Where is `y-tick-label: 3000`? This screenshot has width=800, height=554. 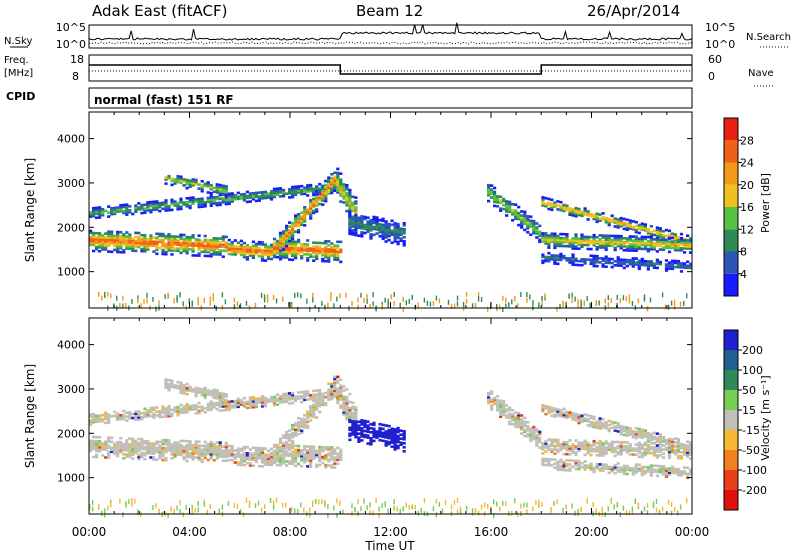 y-tick-label: 3000 is located at coordinates (71, 183).